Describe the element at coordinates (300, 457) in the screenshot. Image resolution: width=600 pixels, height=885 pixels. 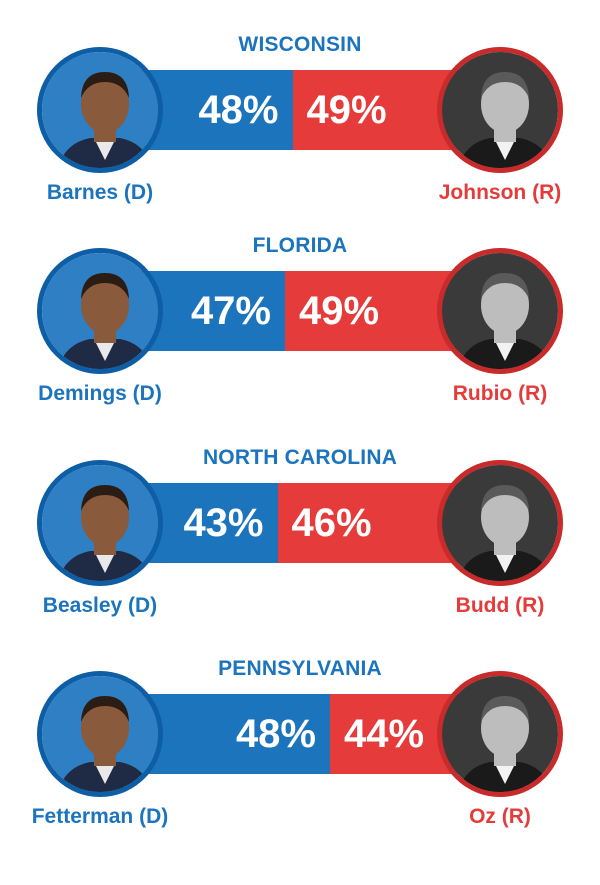
I see `state-title: NORTH CAROLINA` at that location.